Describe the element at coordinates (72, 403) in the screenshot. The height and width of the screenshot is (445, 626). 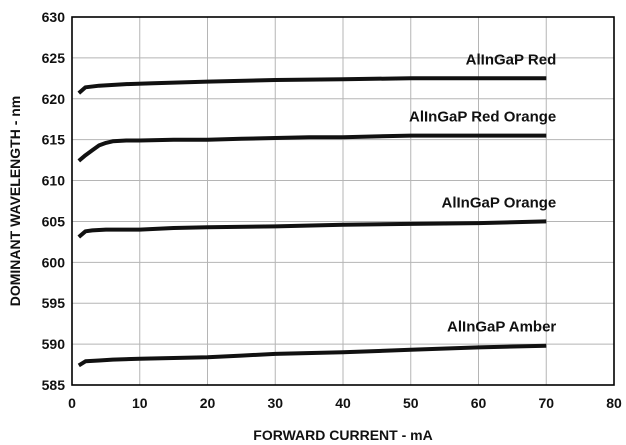
I see `x-tick-label: 0` at that location.